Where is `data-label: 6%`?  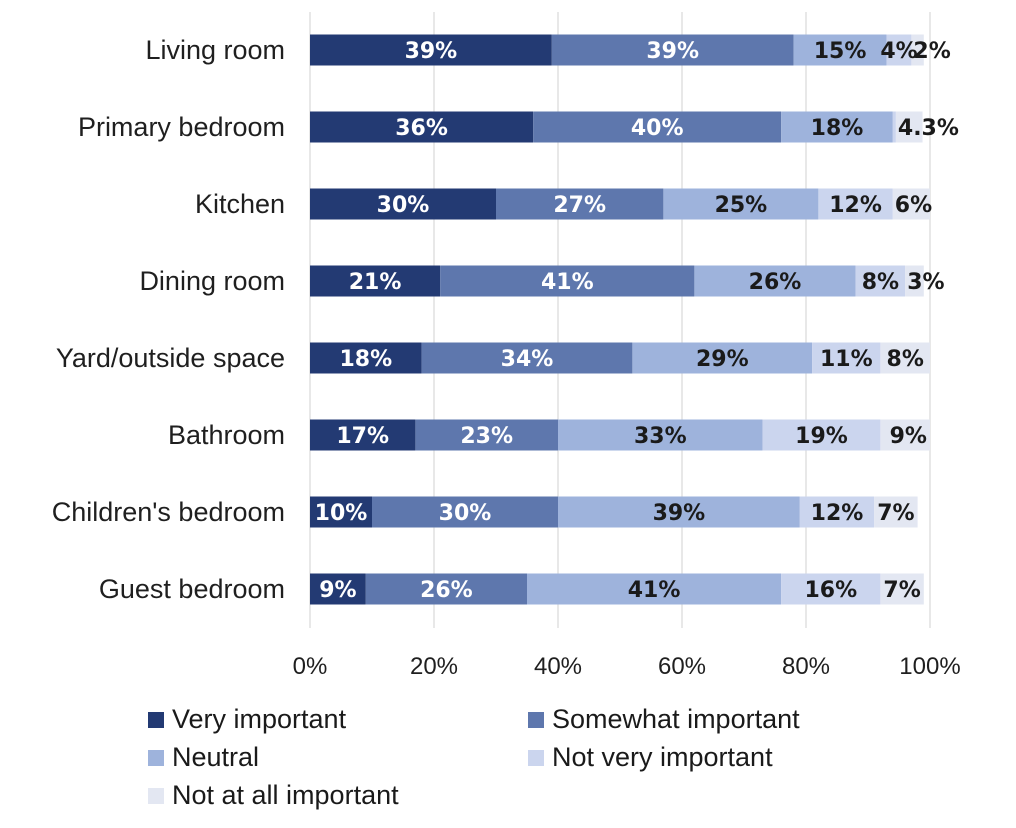
data-label: 6% is located at coordinates (913, 205).